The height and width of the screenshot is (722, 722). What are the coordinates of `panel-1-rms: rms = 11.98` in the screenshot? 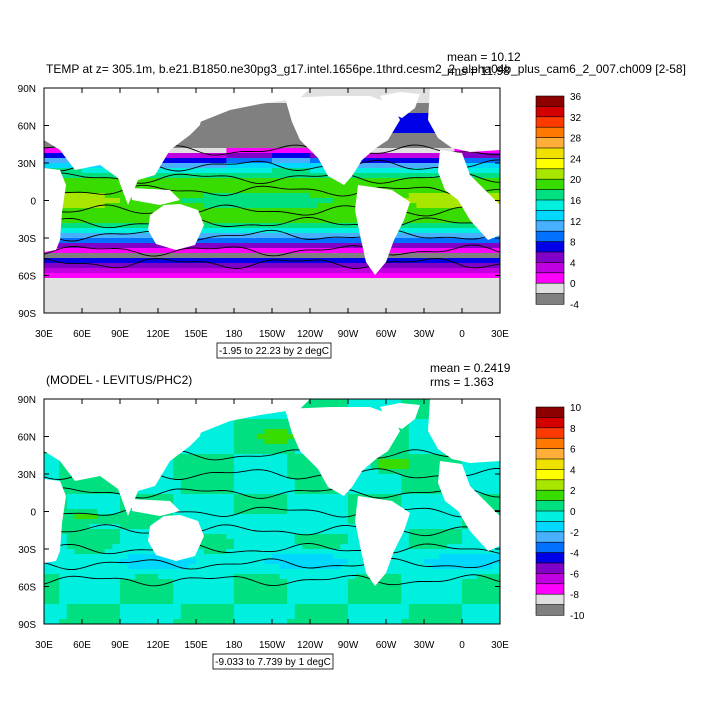 It's located at (478, 71).